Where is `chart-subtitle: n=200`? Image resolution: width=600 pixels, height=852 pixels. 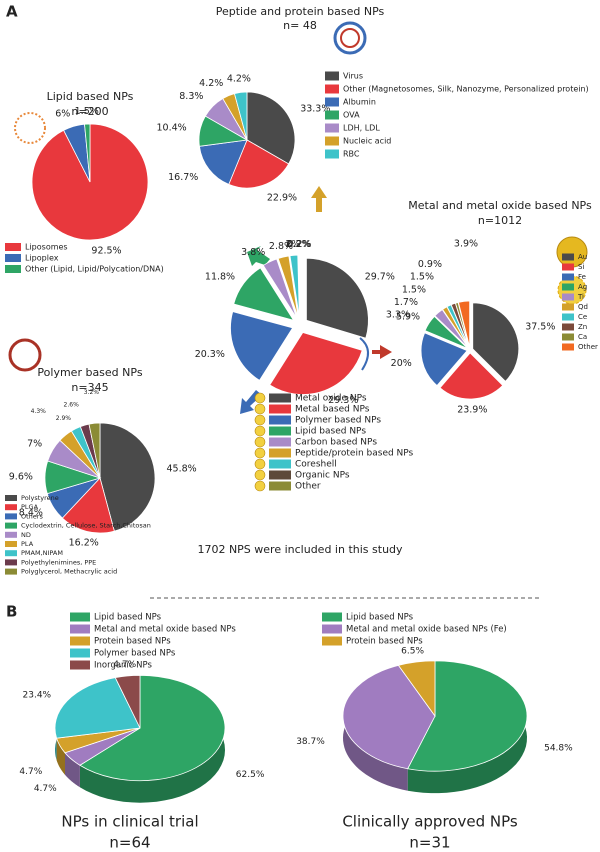
chart-subtitle: n=200 is located at coordinates (89, 111).